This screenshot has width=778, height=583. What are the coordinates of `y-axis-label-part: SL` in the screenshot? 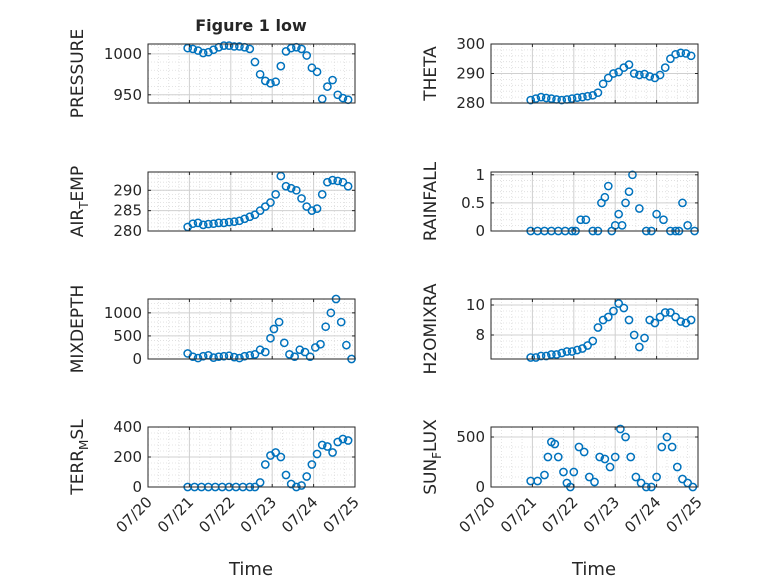 It's located at (78, 429).